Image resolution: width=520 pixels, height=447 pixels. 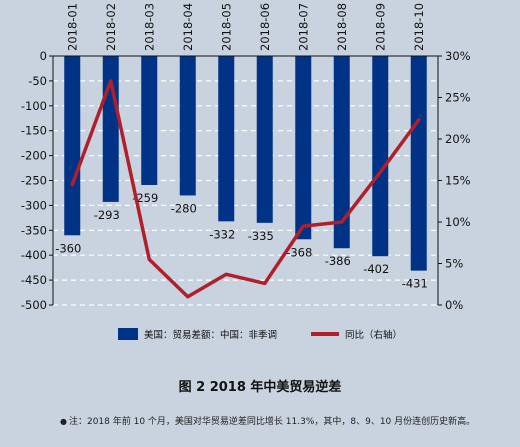 I want to click on legend-label-yoy: 同比（右轴）, so click(x=374, y=335).